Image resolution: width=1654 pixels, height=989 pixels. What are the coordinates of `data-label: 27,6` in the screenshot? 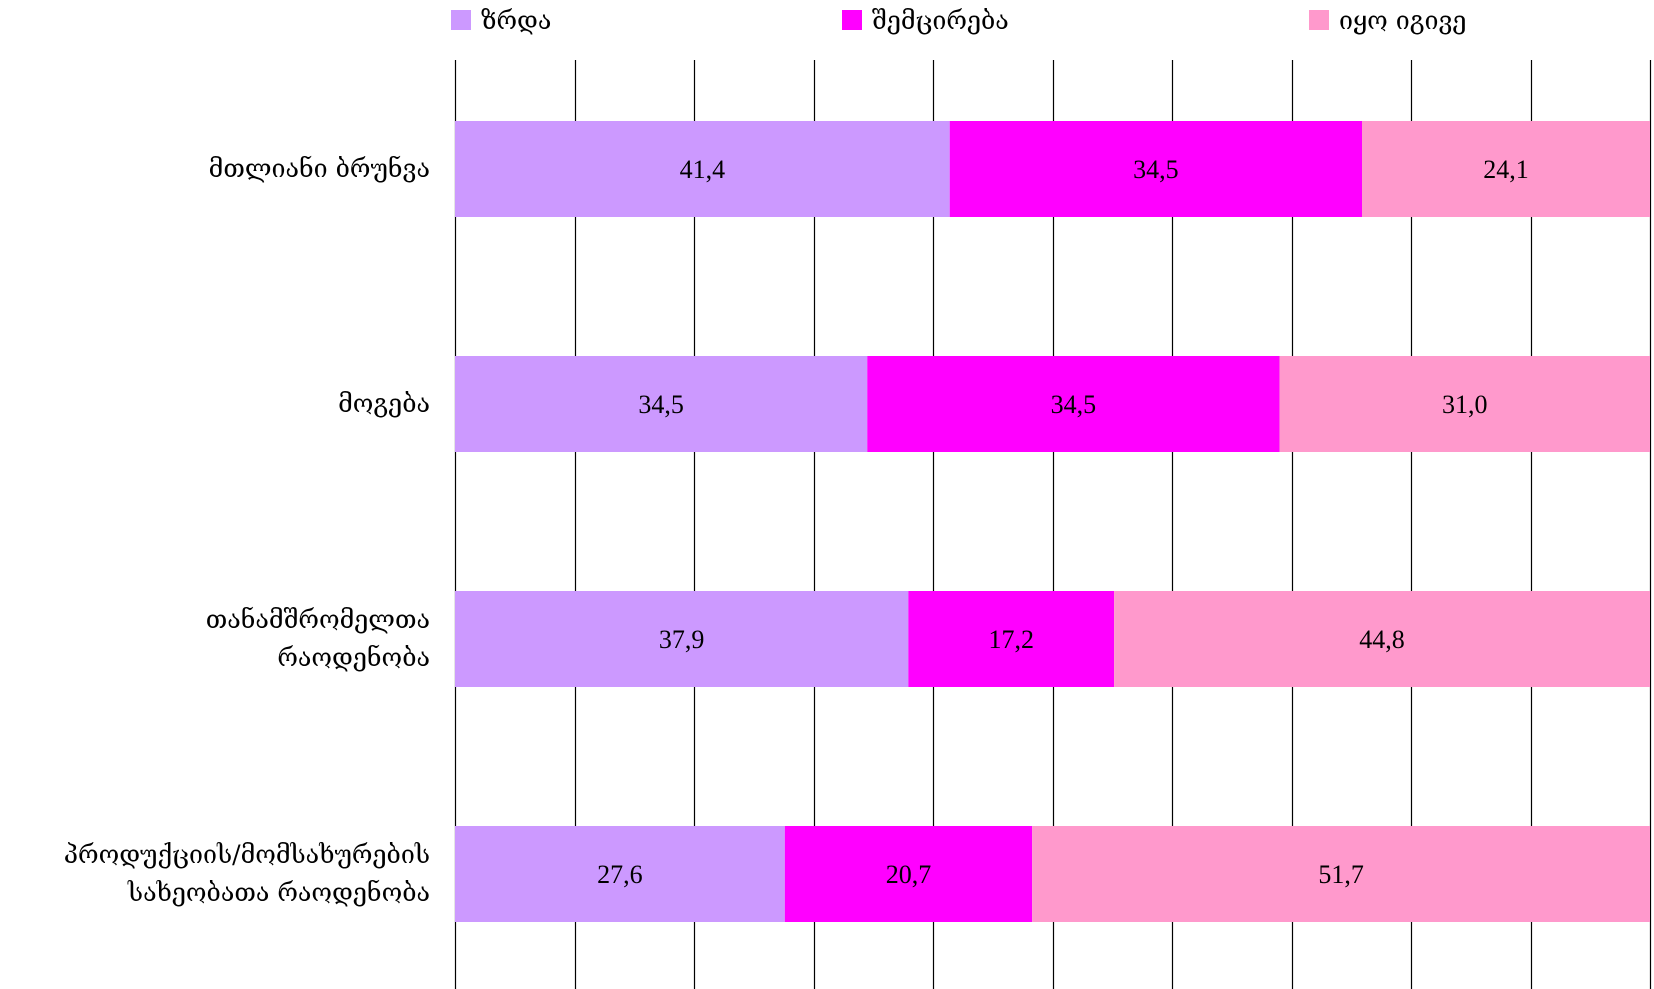 It's located at (620, 874).